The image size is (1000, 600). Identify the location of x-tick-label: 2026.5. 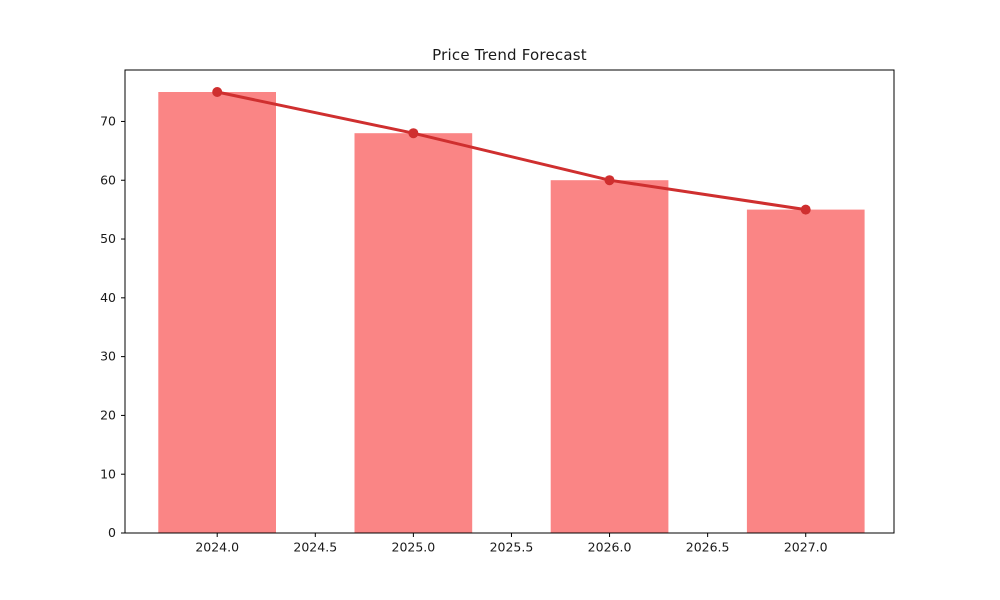
(708, 547).